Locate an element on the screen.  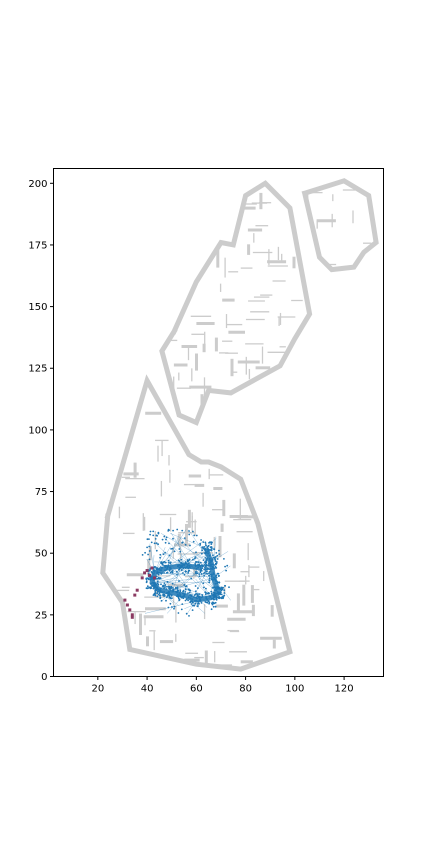
map-wall-right-building is located at coordinates (340, 225).